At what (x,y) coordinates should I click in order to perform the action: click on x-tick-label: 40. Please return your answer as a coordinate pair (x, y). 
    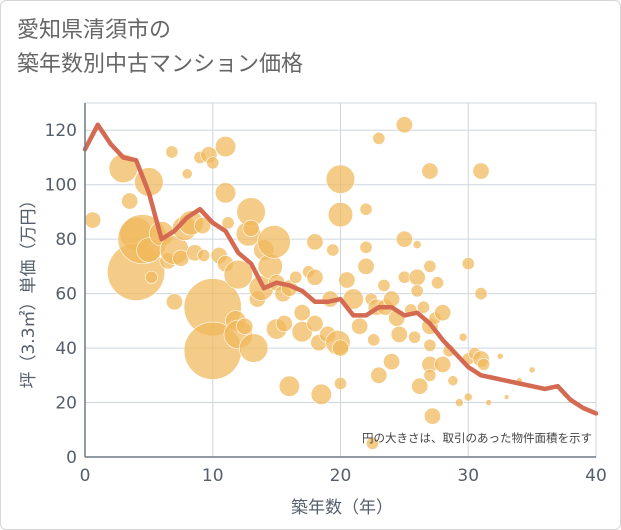
    Looking at the image, I should click on (596, 476).